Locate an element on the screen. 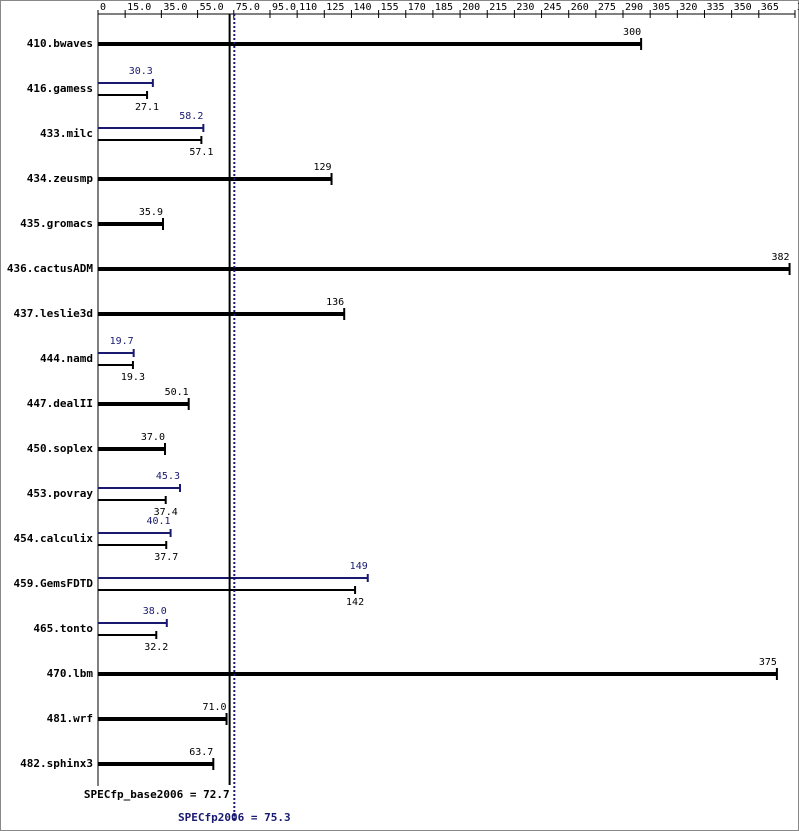  x-tick-label: 320 is located at coordinates (688, 7).